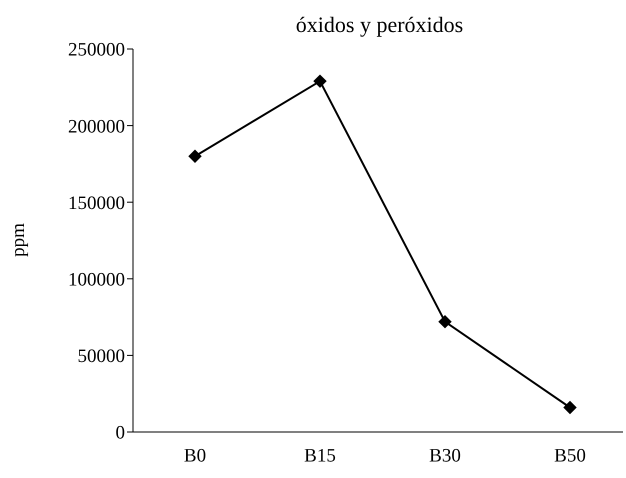 The height and width of the screenshot is (478, 626). I want to click on y-tick-label: 100000, so click(96, 280).